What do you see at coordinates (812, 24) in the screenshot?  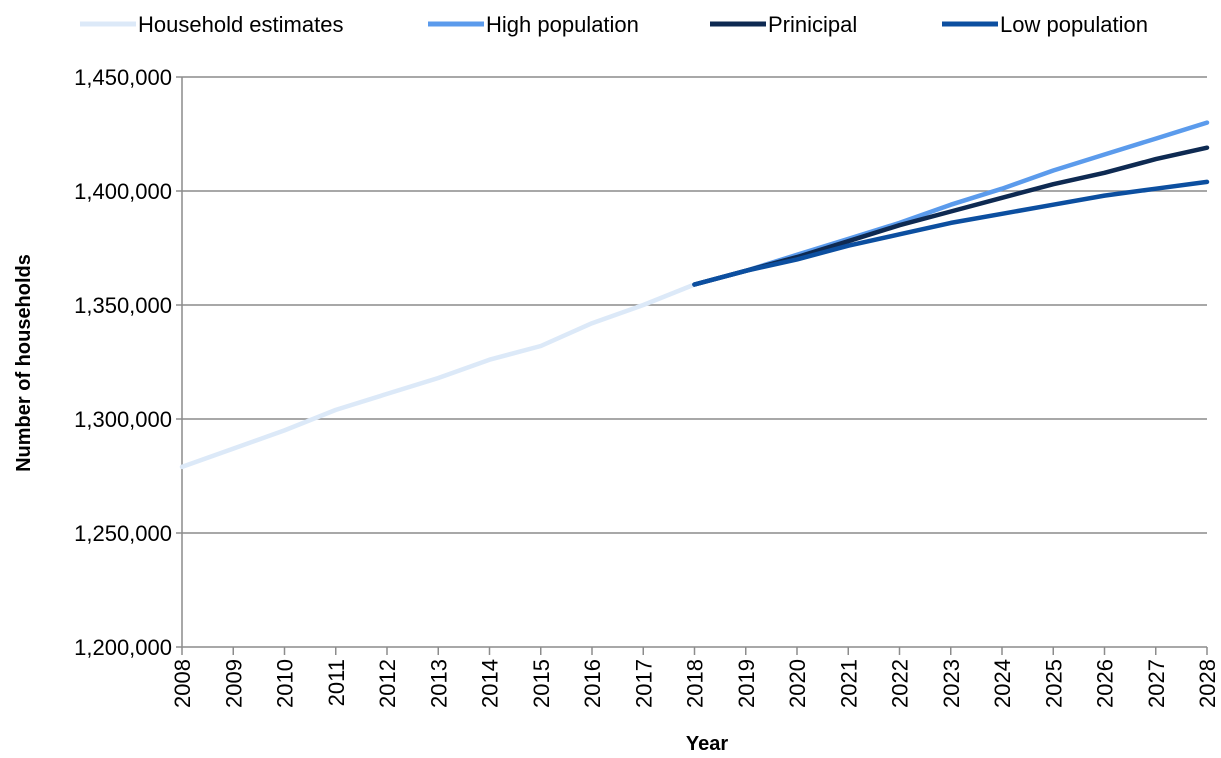 I see `legend-label: Prinicipal` at bounding box center [812, 24].